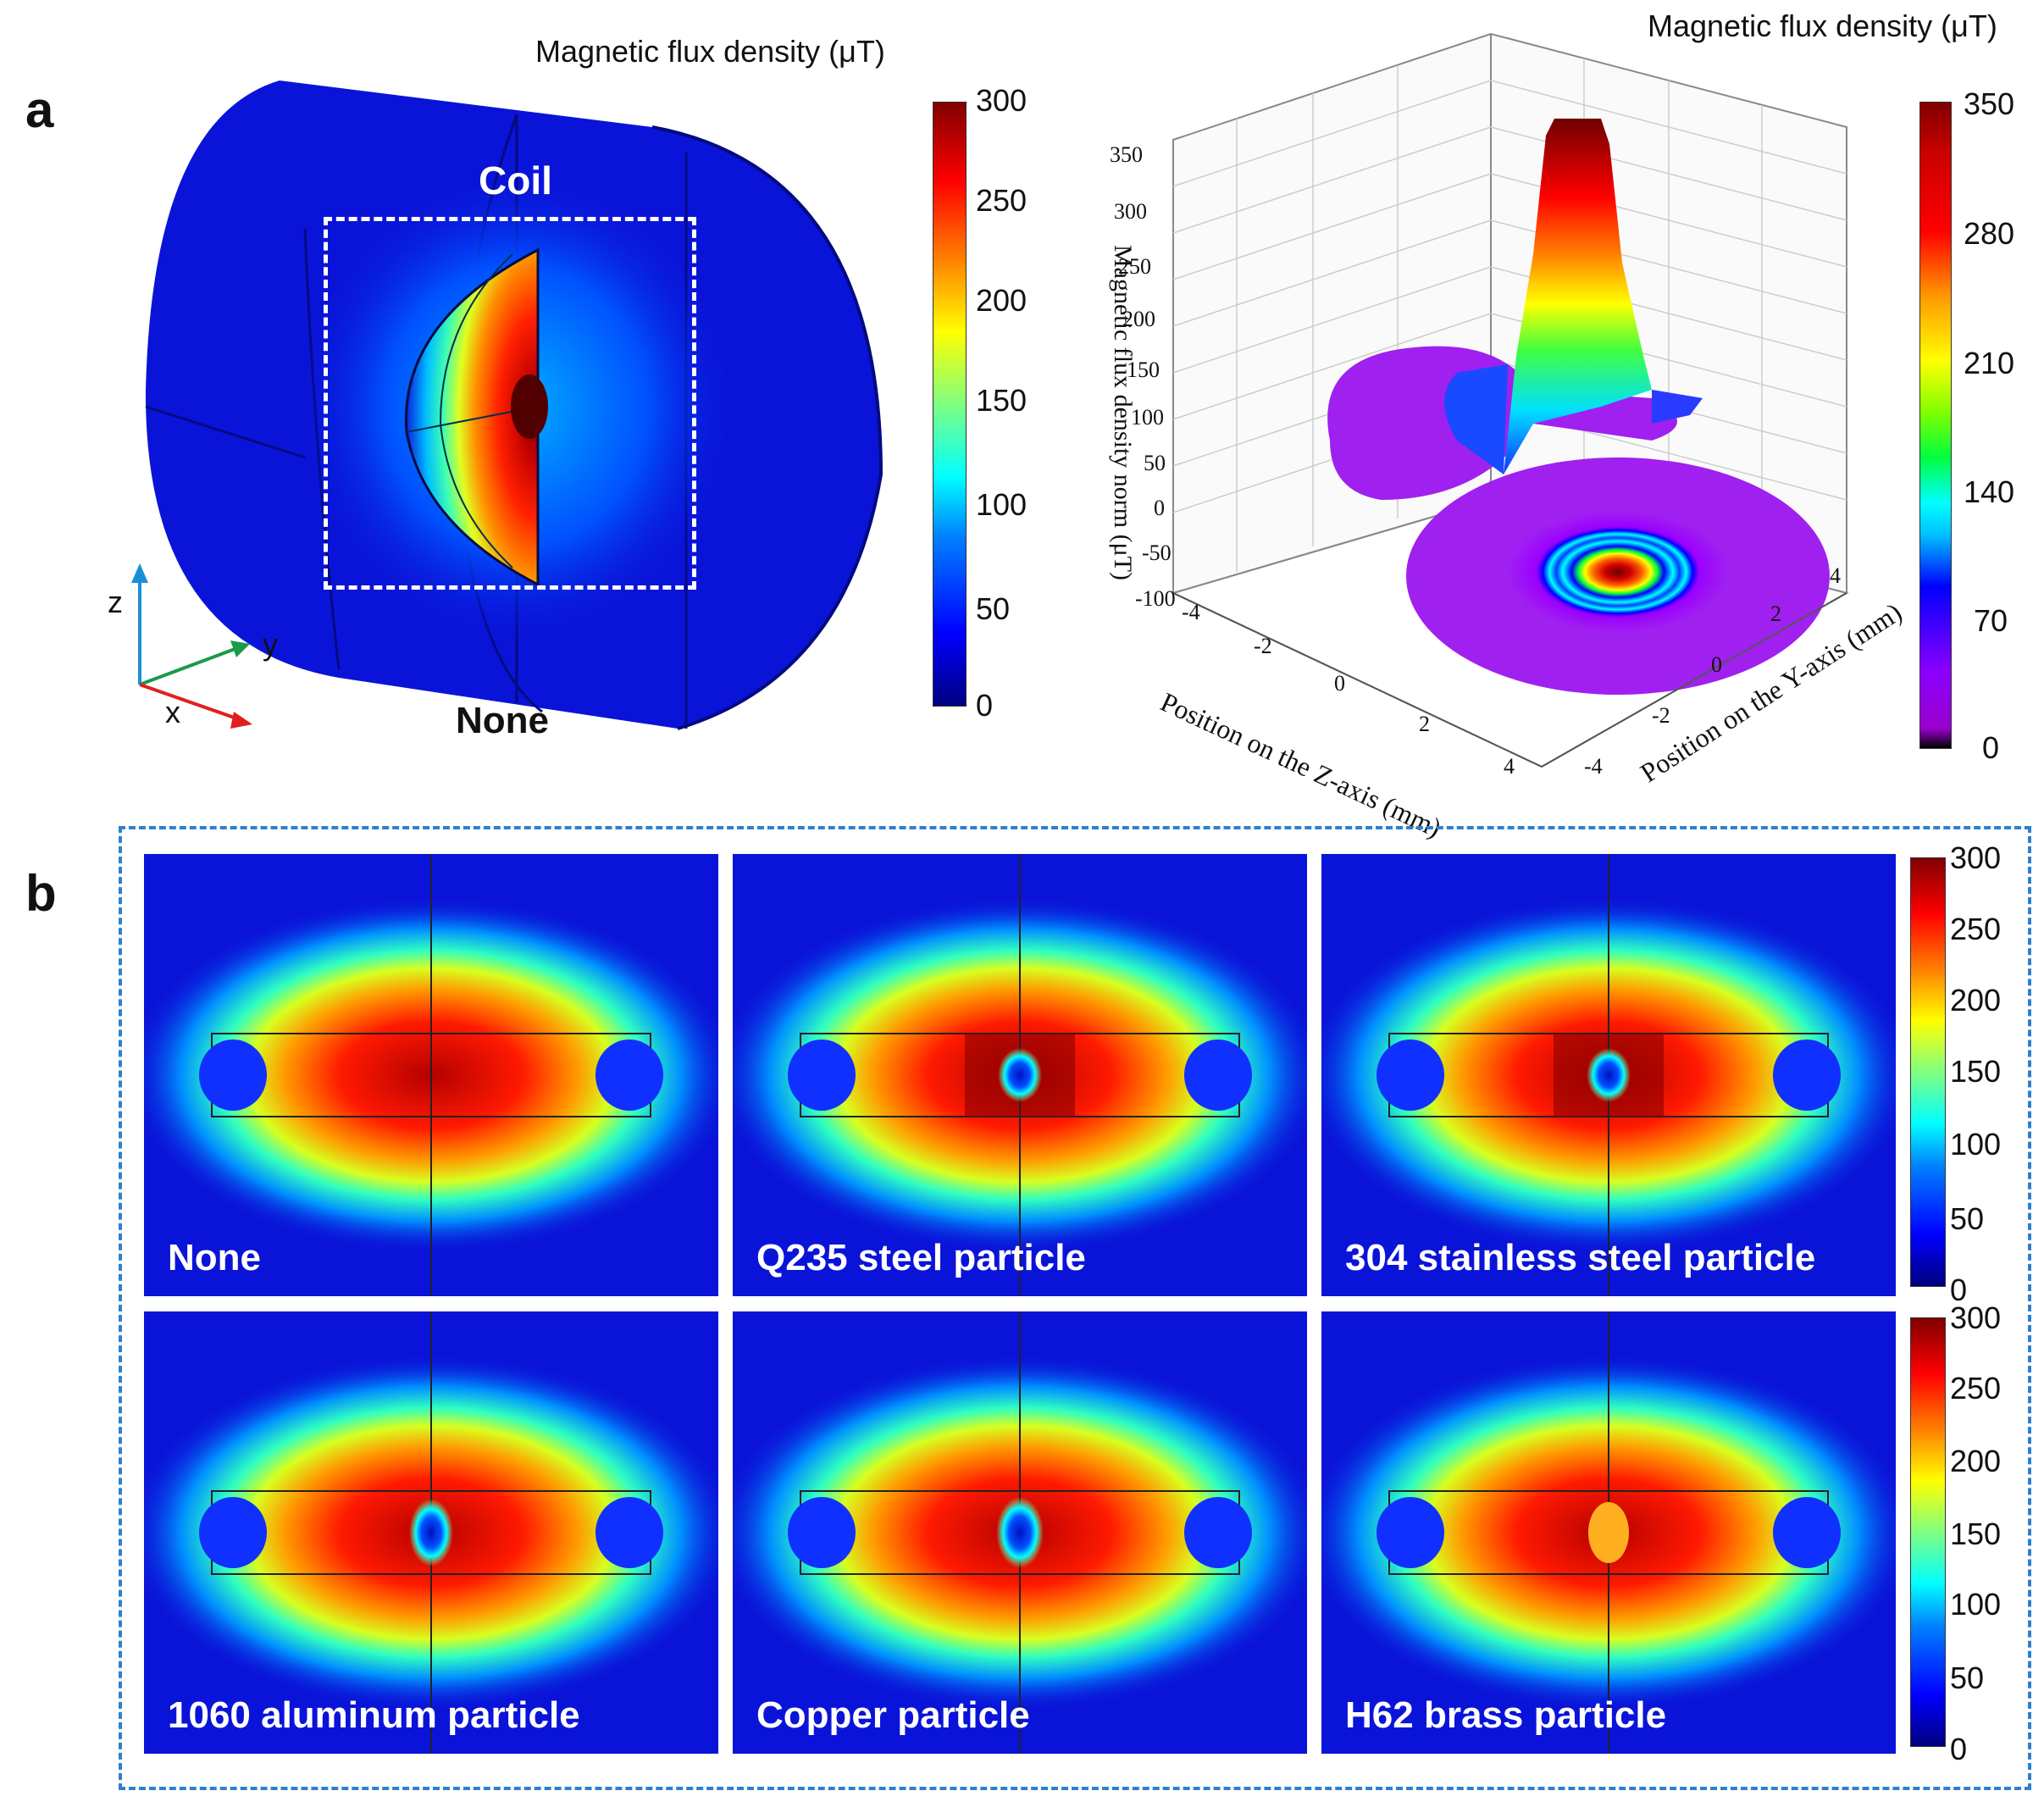 The height and width of the screenshot is (1813, 2044). Describe the element at coordinates (1580, 1257) in the screenshot. I see `panel-label: 304 stainless steel particle` at that location.